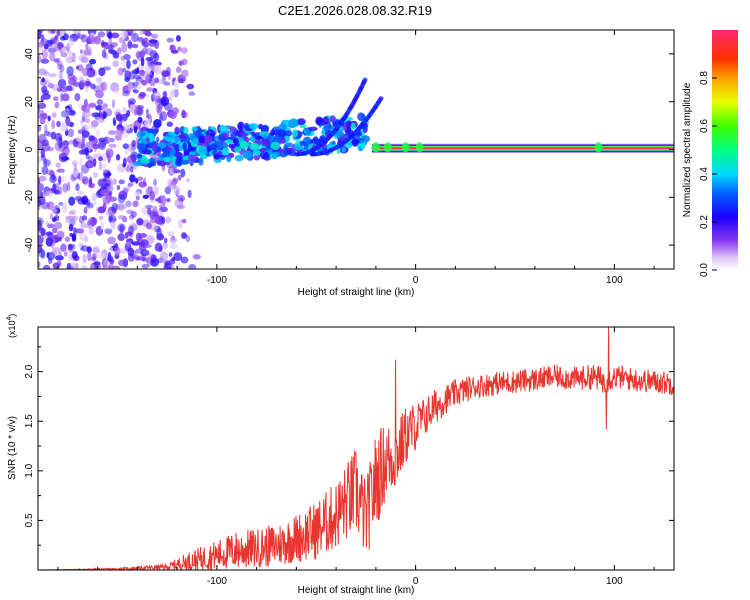 Image resolution: width=750 pixels, height=600 pixels. I want to click on x-tick-label: -100, so click(217, 581).